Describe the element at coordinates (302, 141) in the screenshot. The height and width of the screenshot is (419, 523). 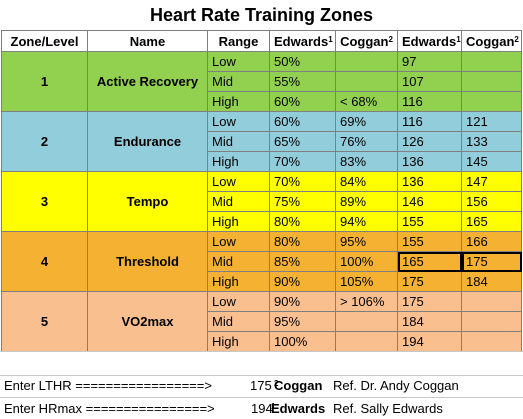
I see `edwards-percent-cell: 65%` at that location.